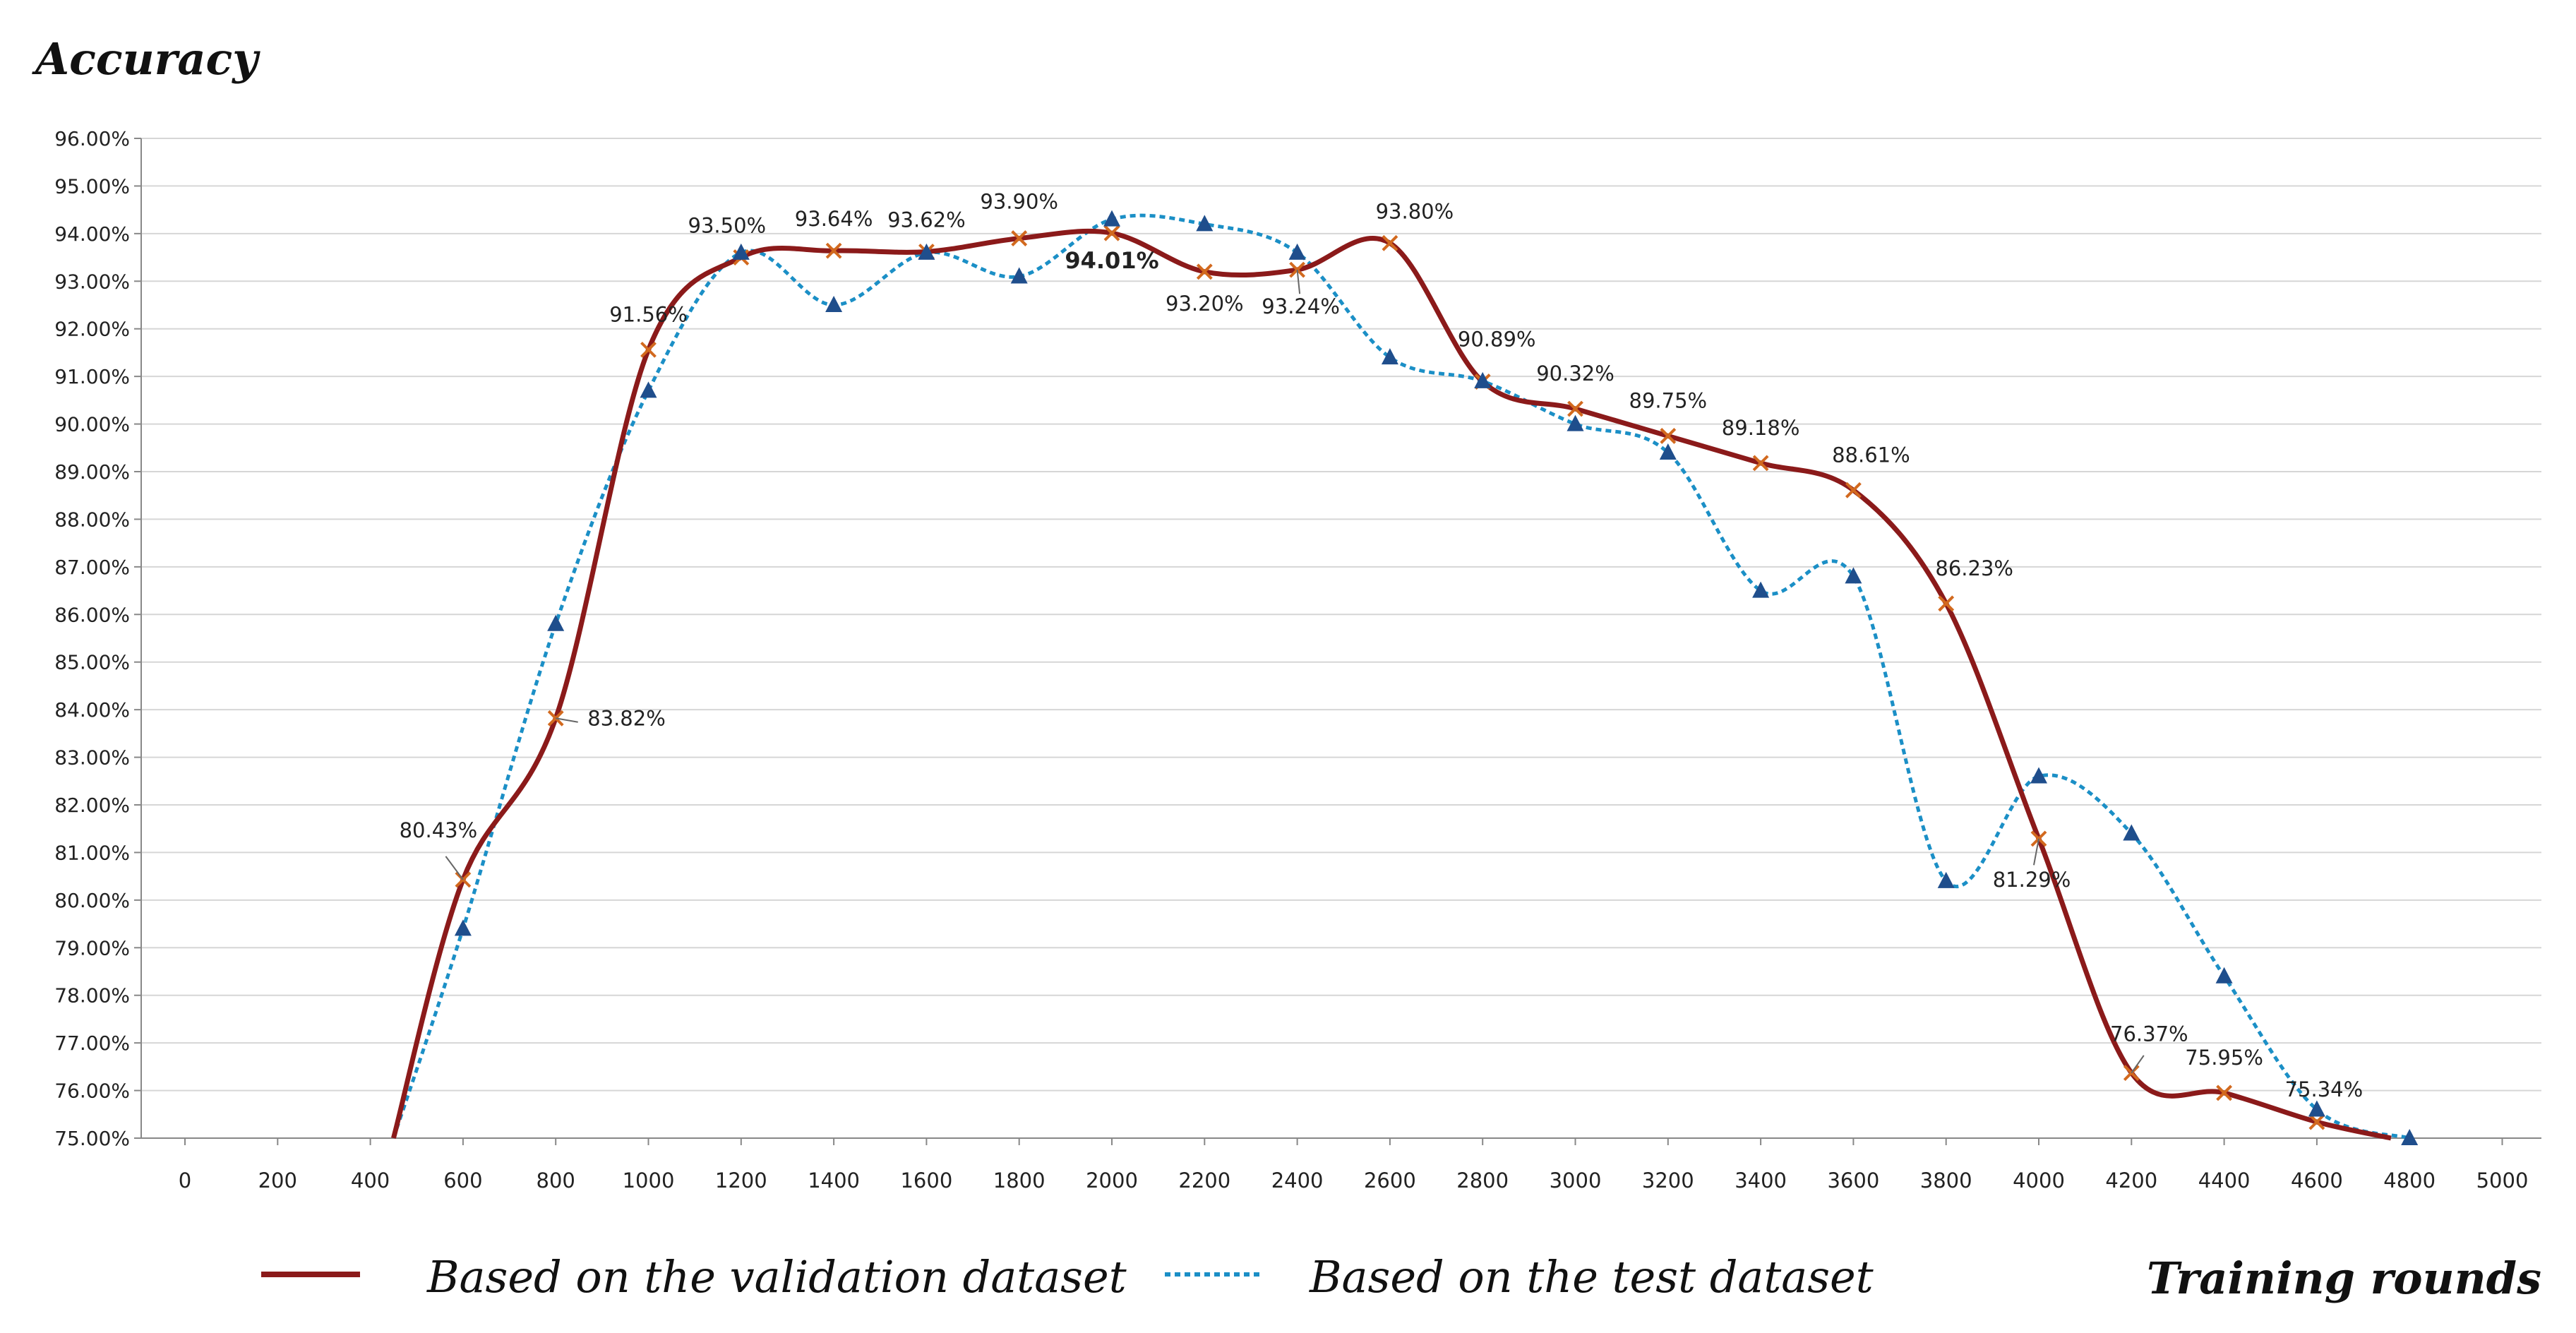 This screenshot has width=2576, height=1333. I want to click on data-label: 89.75%, so click(1668, 400).